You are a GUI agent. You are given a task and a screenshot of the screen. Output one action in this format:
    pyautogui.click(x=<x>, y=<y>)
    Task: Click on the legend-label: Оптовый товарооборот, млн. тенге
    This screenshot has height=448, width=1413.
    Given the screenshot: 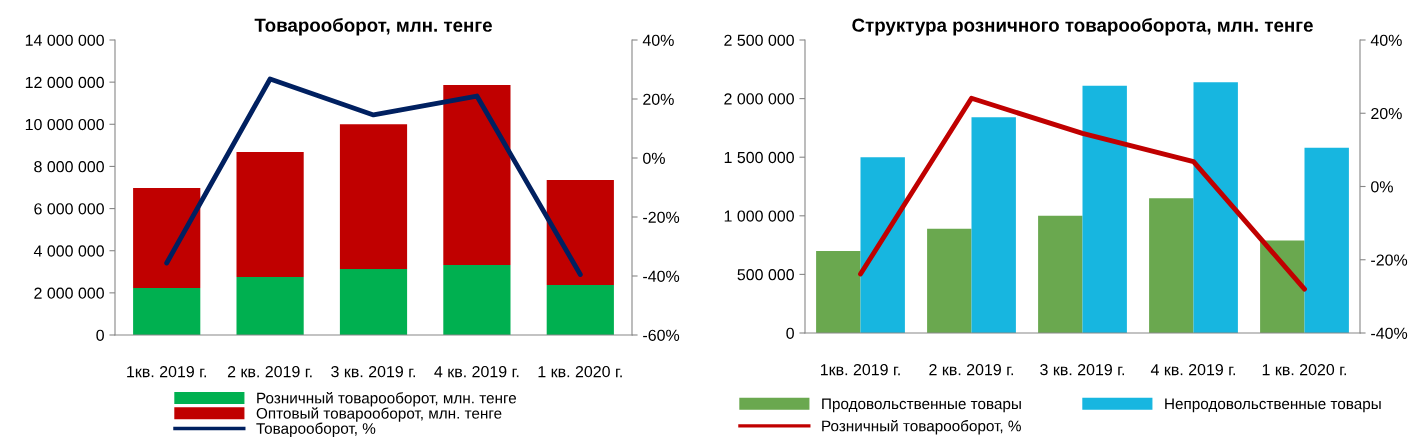 What is the action you would take?
    pyautogui.click(x=379, y=414)
    